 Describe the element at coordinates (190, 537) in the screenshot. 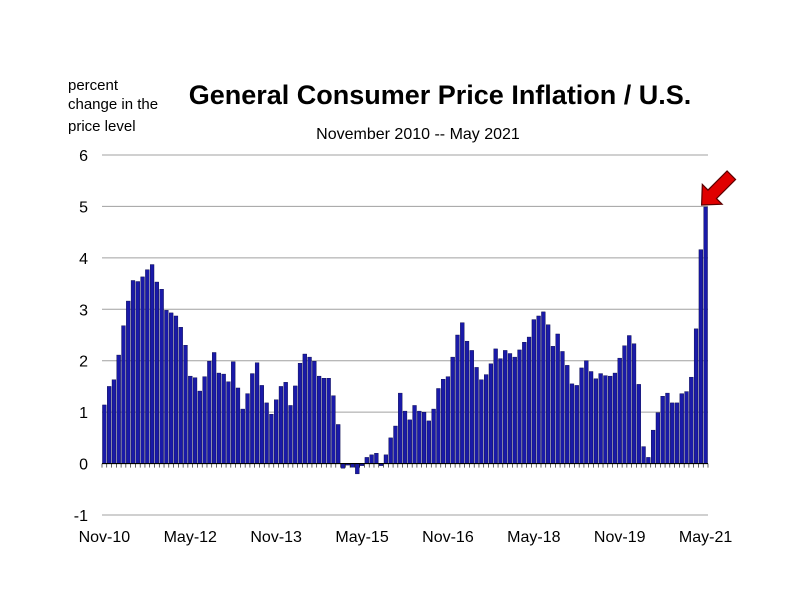

I see `x-tick-label: May-12` at that location.